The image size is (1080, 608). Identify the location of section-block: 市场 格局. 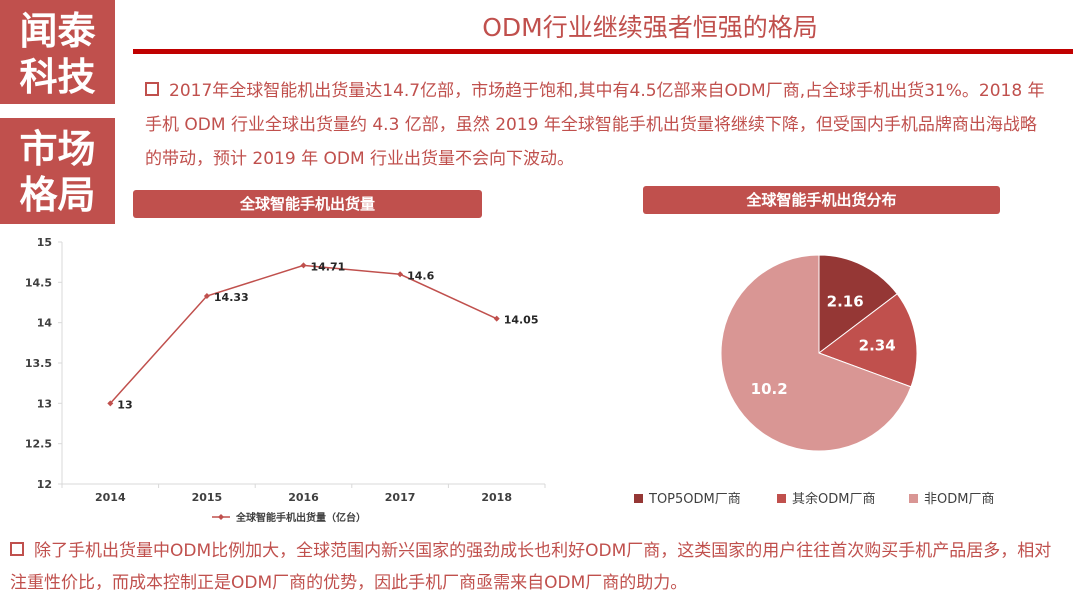
(57, 171).